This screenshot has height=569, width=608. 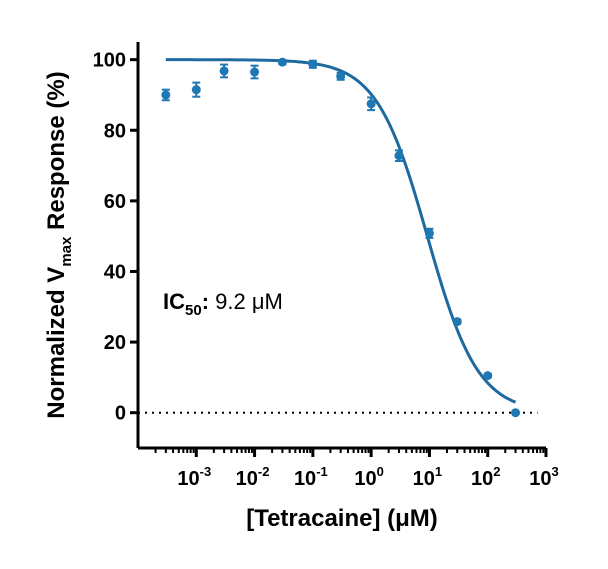 I want to click on x-tick-label: 10⁰, so click(x=368, y=477).